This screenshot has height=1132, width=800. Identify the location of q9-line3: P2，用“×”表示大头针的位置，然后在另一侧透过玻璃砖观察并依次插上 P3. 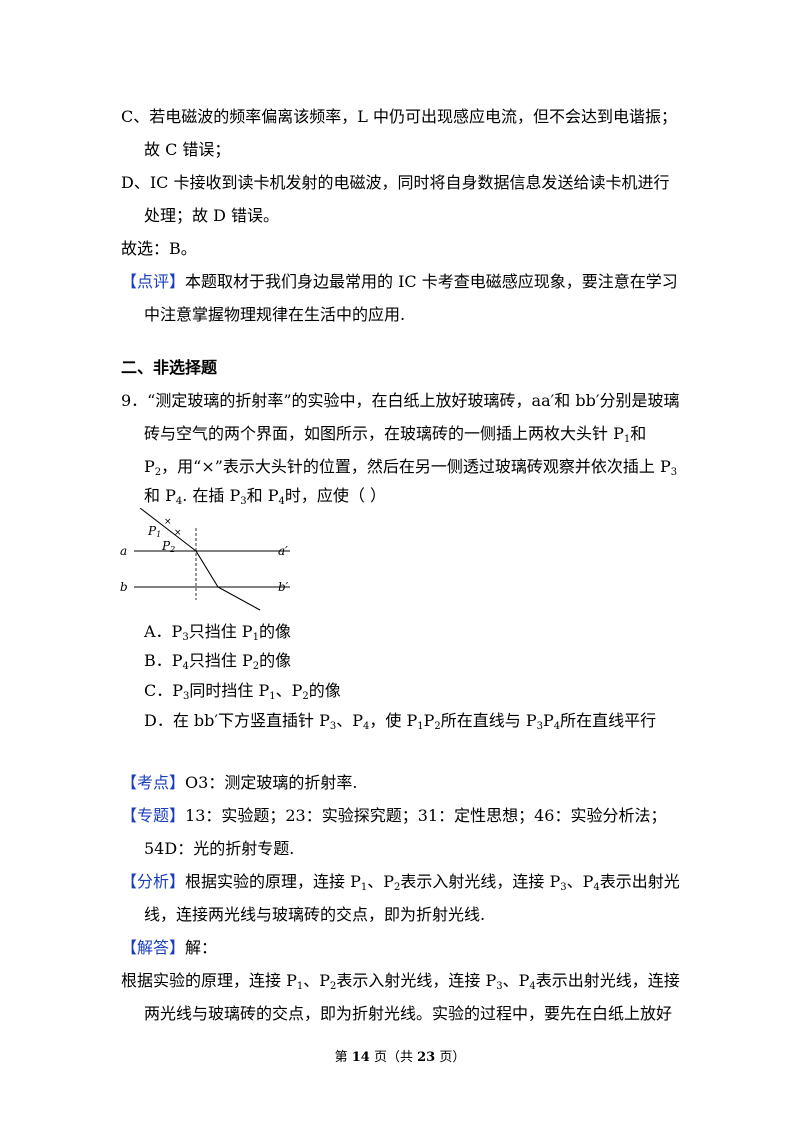
(411, 467).